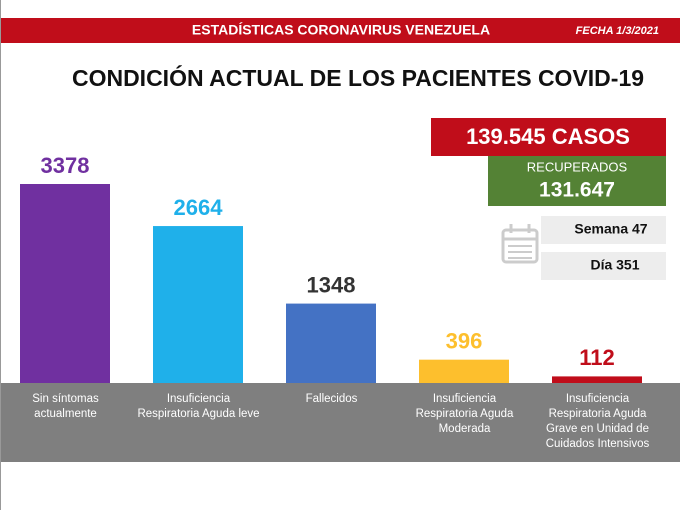  What do you see at coordinates (464, 340) in the screenshot?
I see `value-label: 396` at bounding box center [464, 340].